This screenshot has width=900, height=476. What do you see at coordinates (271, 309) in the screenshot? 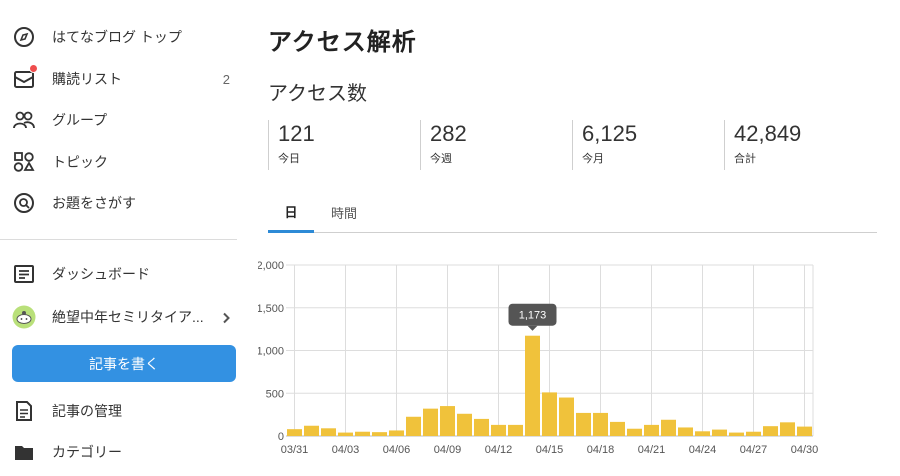
I see `y-tick-label: 1,500` at bounding box center [271, 309].